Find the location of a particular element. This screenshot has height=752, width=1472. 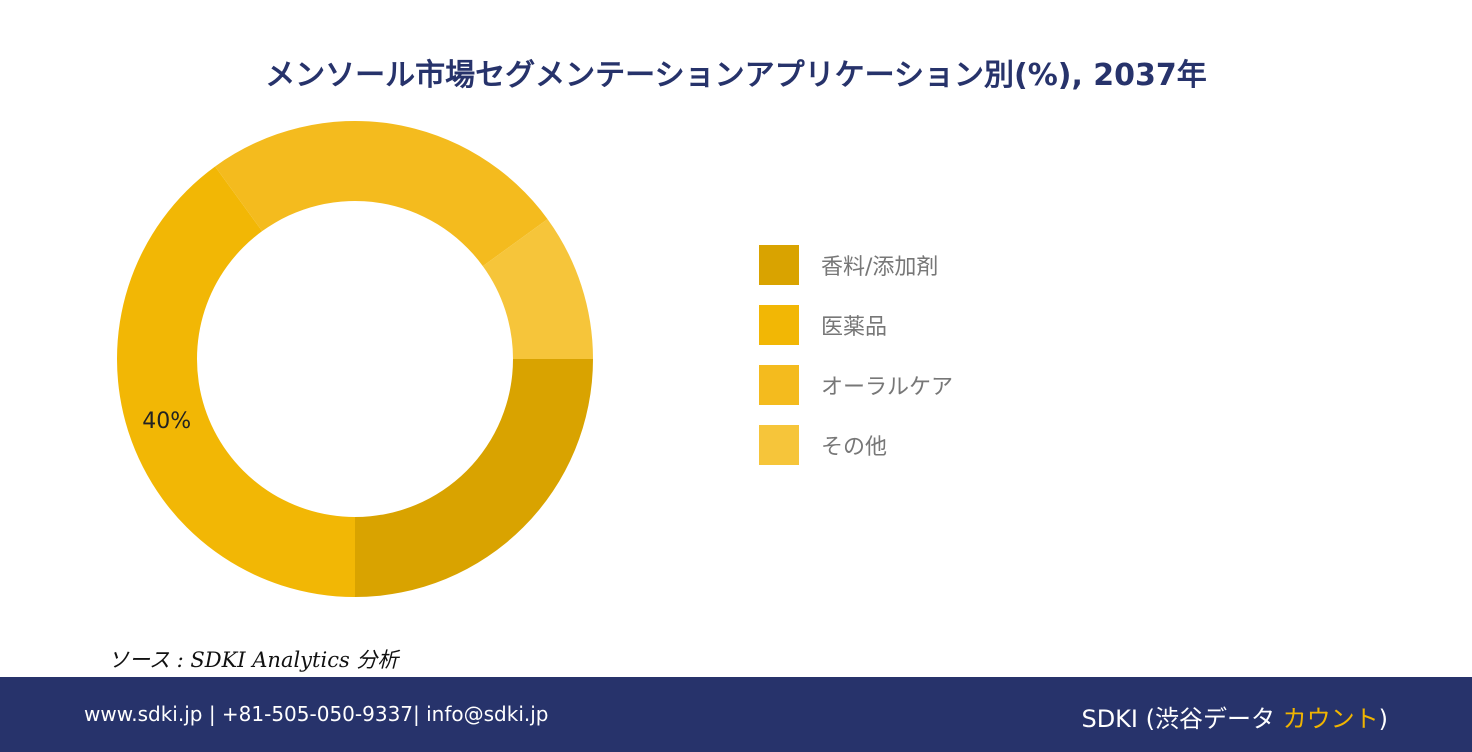

chart-legend: 香料/添加剤 医薬品オーラルケア その他 is located at coordinates (856, 365).